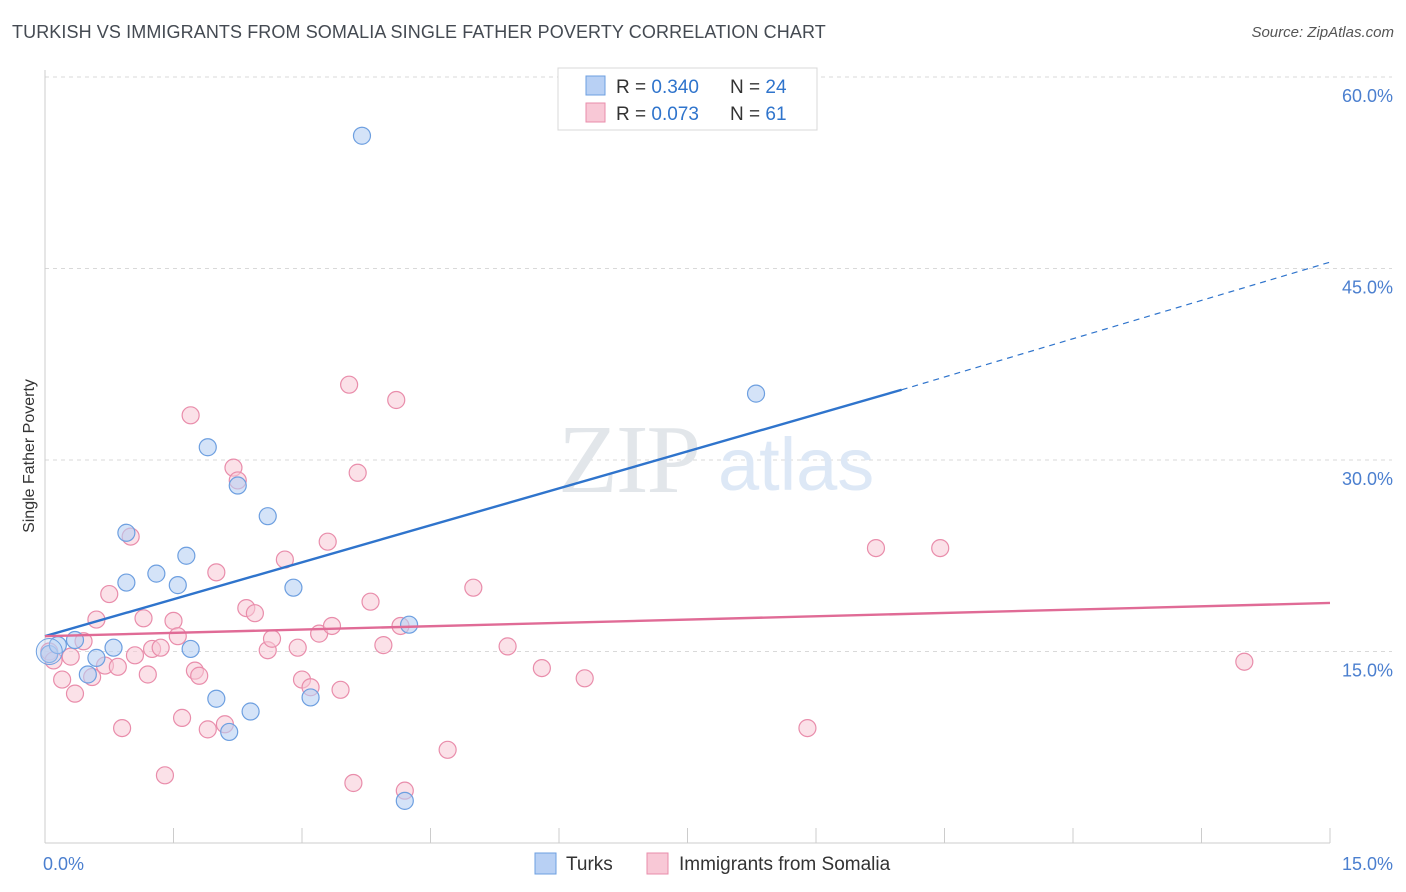  What do you see at coordinates (63, 864) in the screenshot?
I see `x-tick-label-min: 0.0%` at bounding box center [63, 864].